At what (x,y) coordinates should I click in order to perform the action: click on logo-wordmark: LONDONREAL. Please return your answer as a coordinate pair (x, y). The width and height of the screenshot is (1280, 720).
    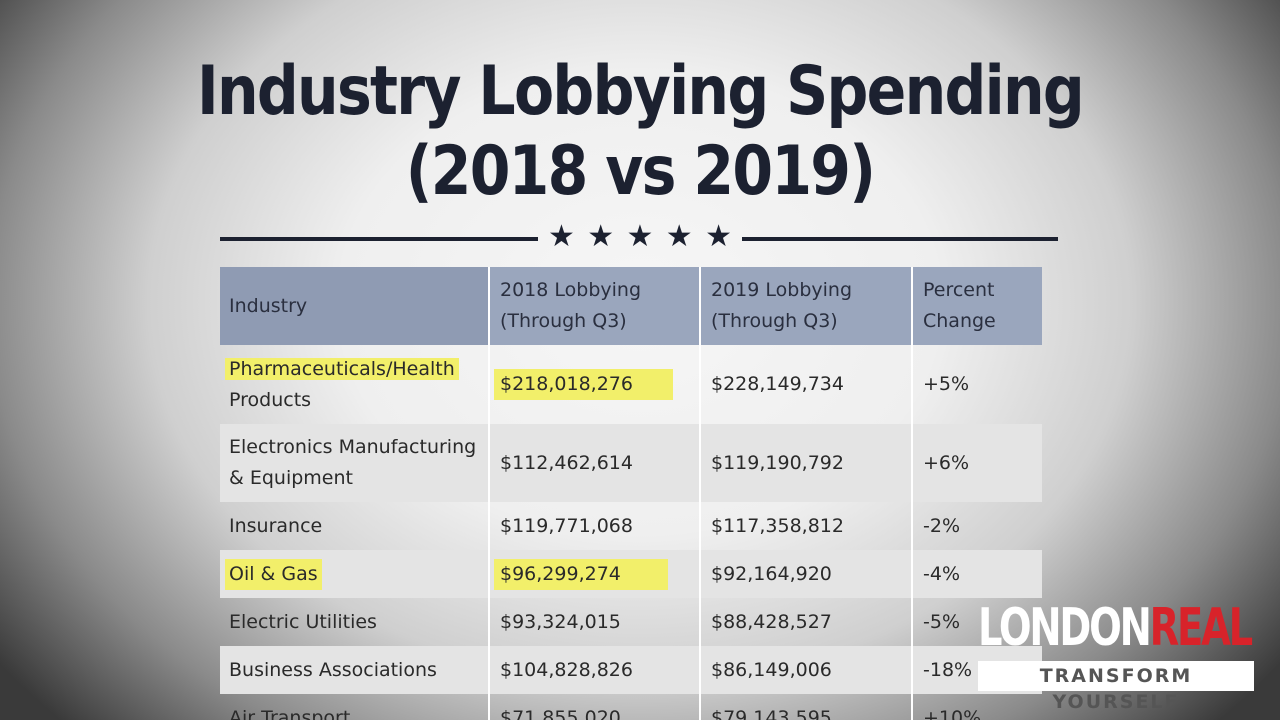
    Looking at the image, I should click on (1115, 628).